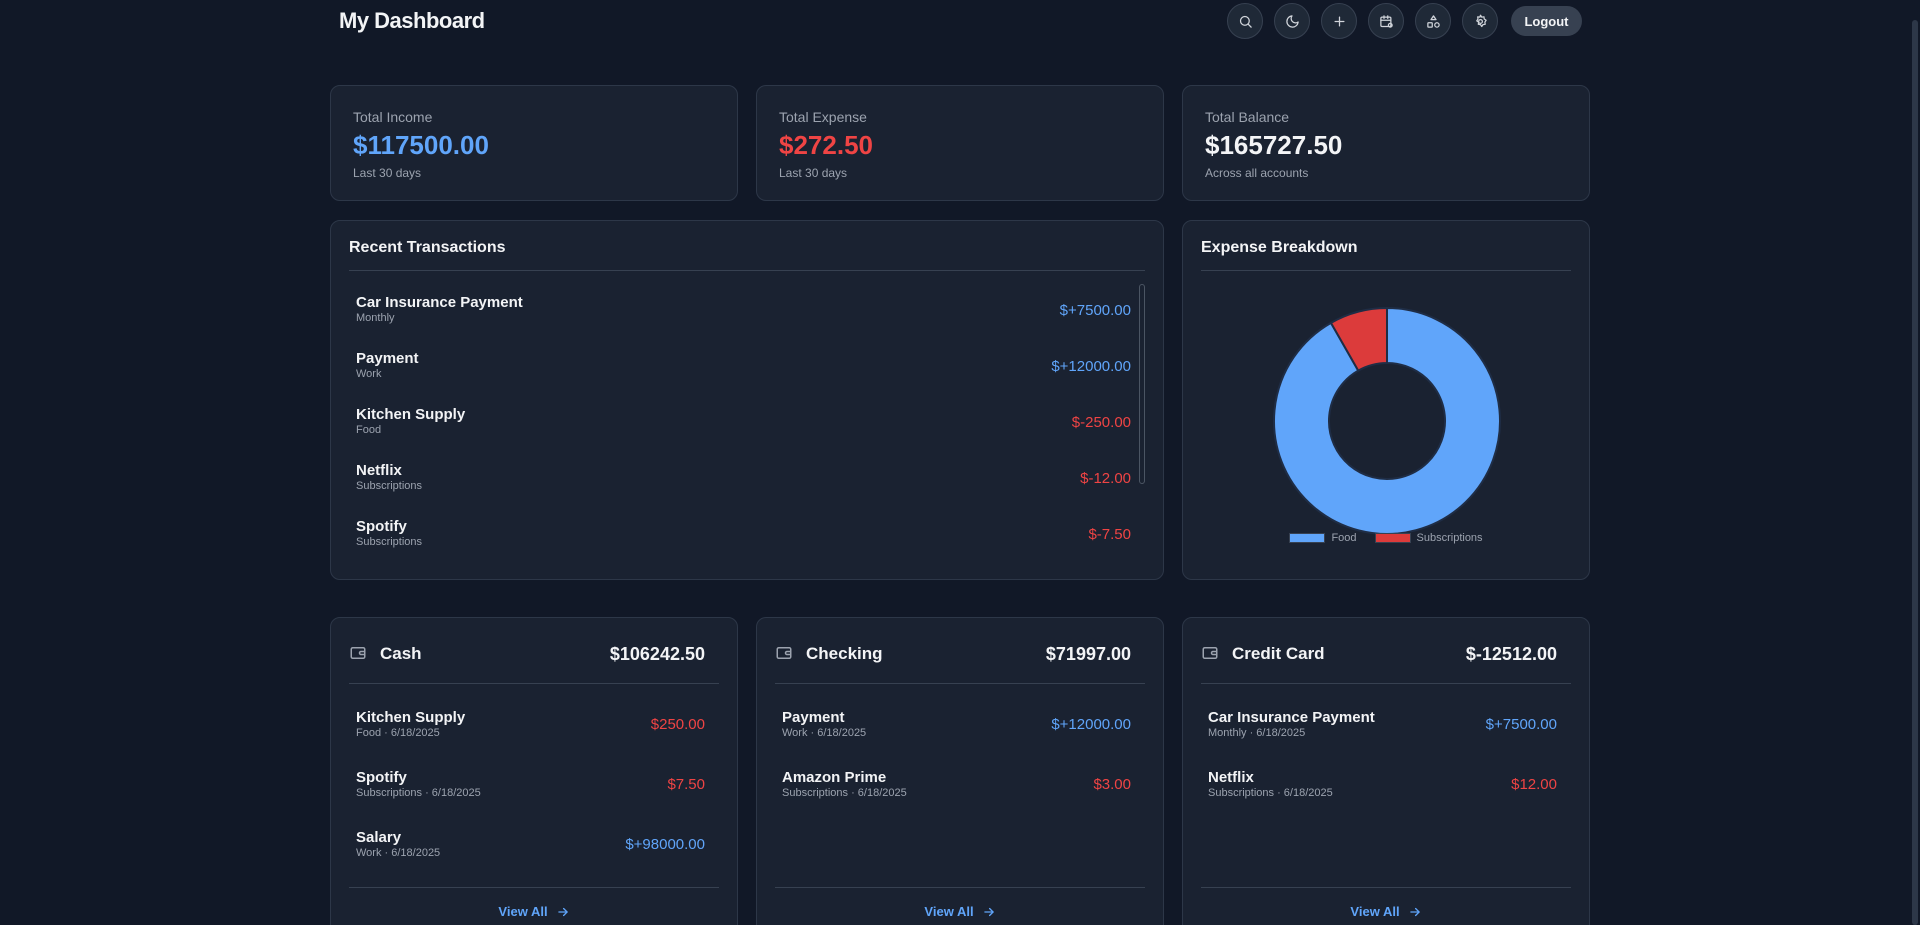 The image size is (1920, 925). I want to click on transaction-row: Kitchen Supply Food $-250.00, so click(743, 426).